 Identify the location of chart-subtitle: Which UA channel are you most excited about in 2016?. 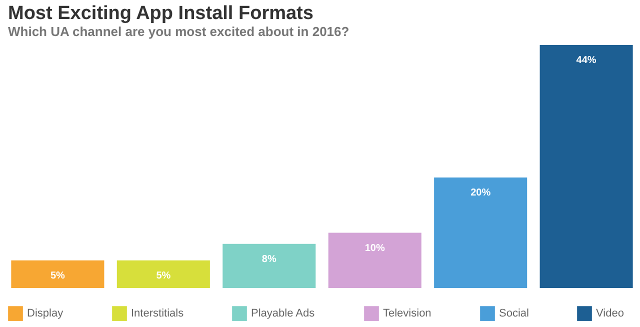
(179, 31).